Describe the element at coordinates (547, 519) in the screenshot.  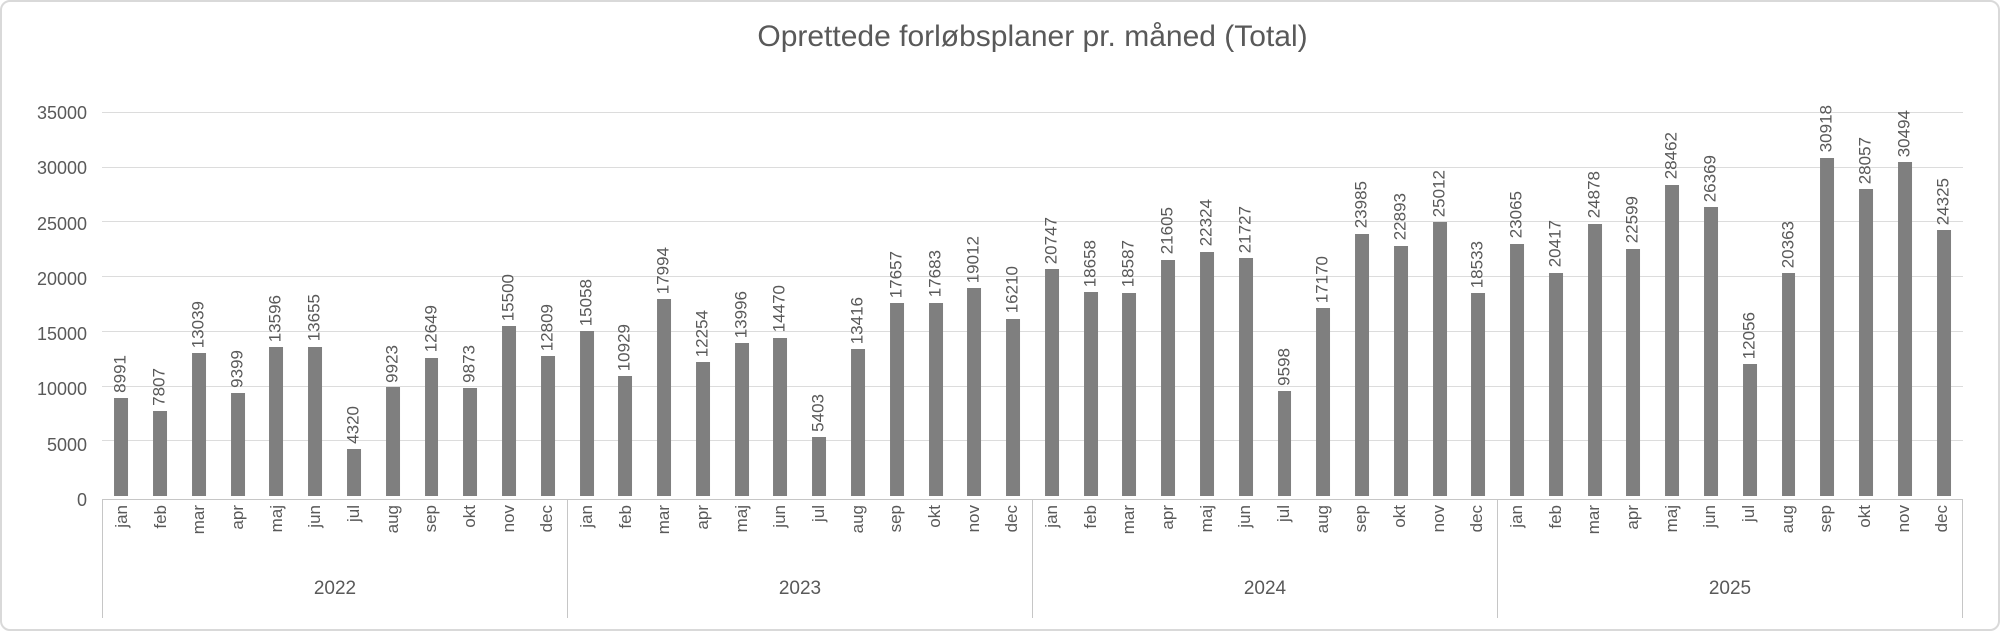
I see `month-tick-label: dec` at that location.